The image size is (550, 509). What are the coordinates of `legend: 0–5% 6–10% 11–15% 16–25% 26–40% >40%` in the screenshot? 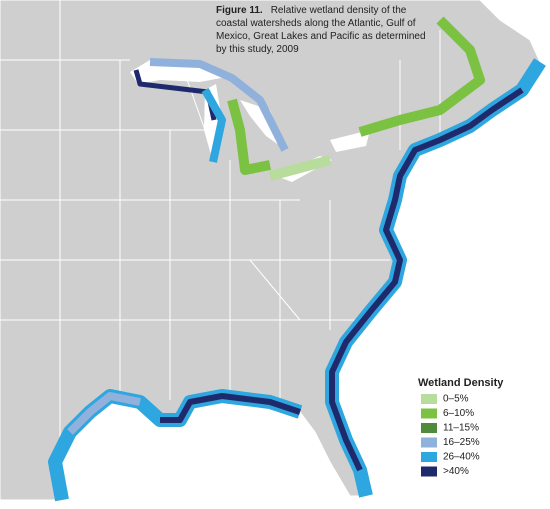 It's located at (450, 435).